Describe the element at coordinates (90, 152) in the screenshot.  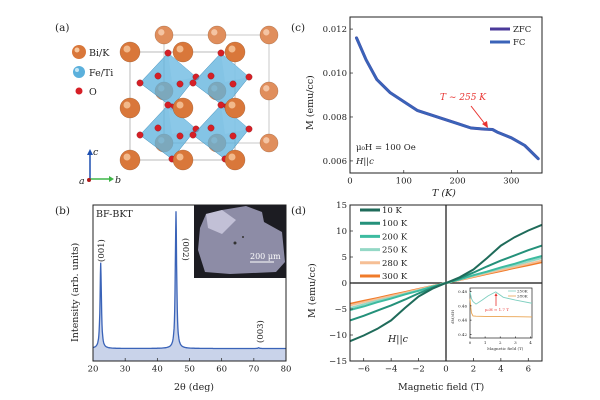
I see `c-arrowhead-icon` at that location.